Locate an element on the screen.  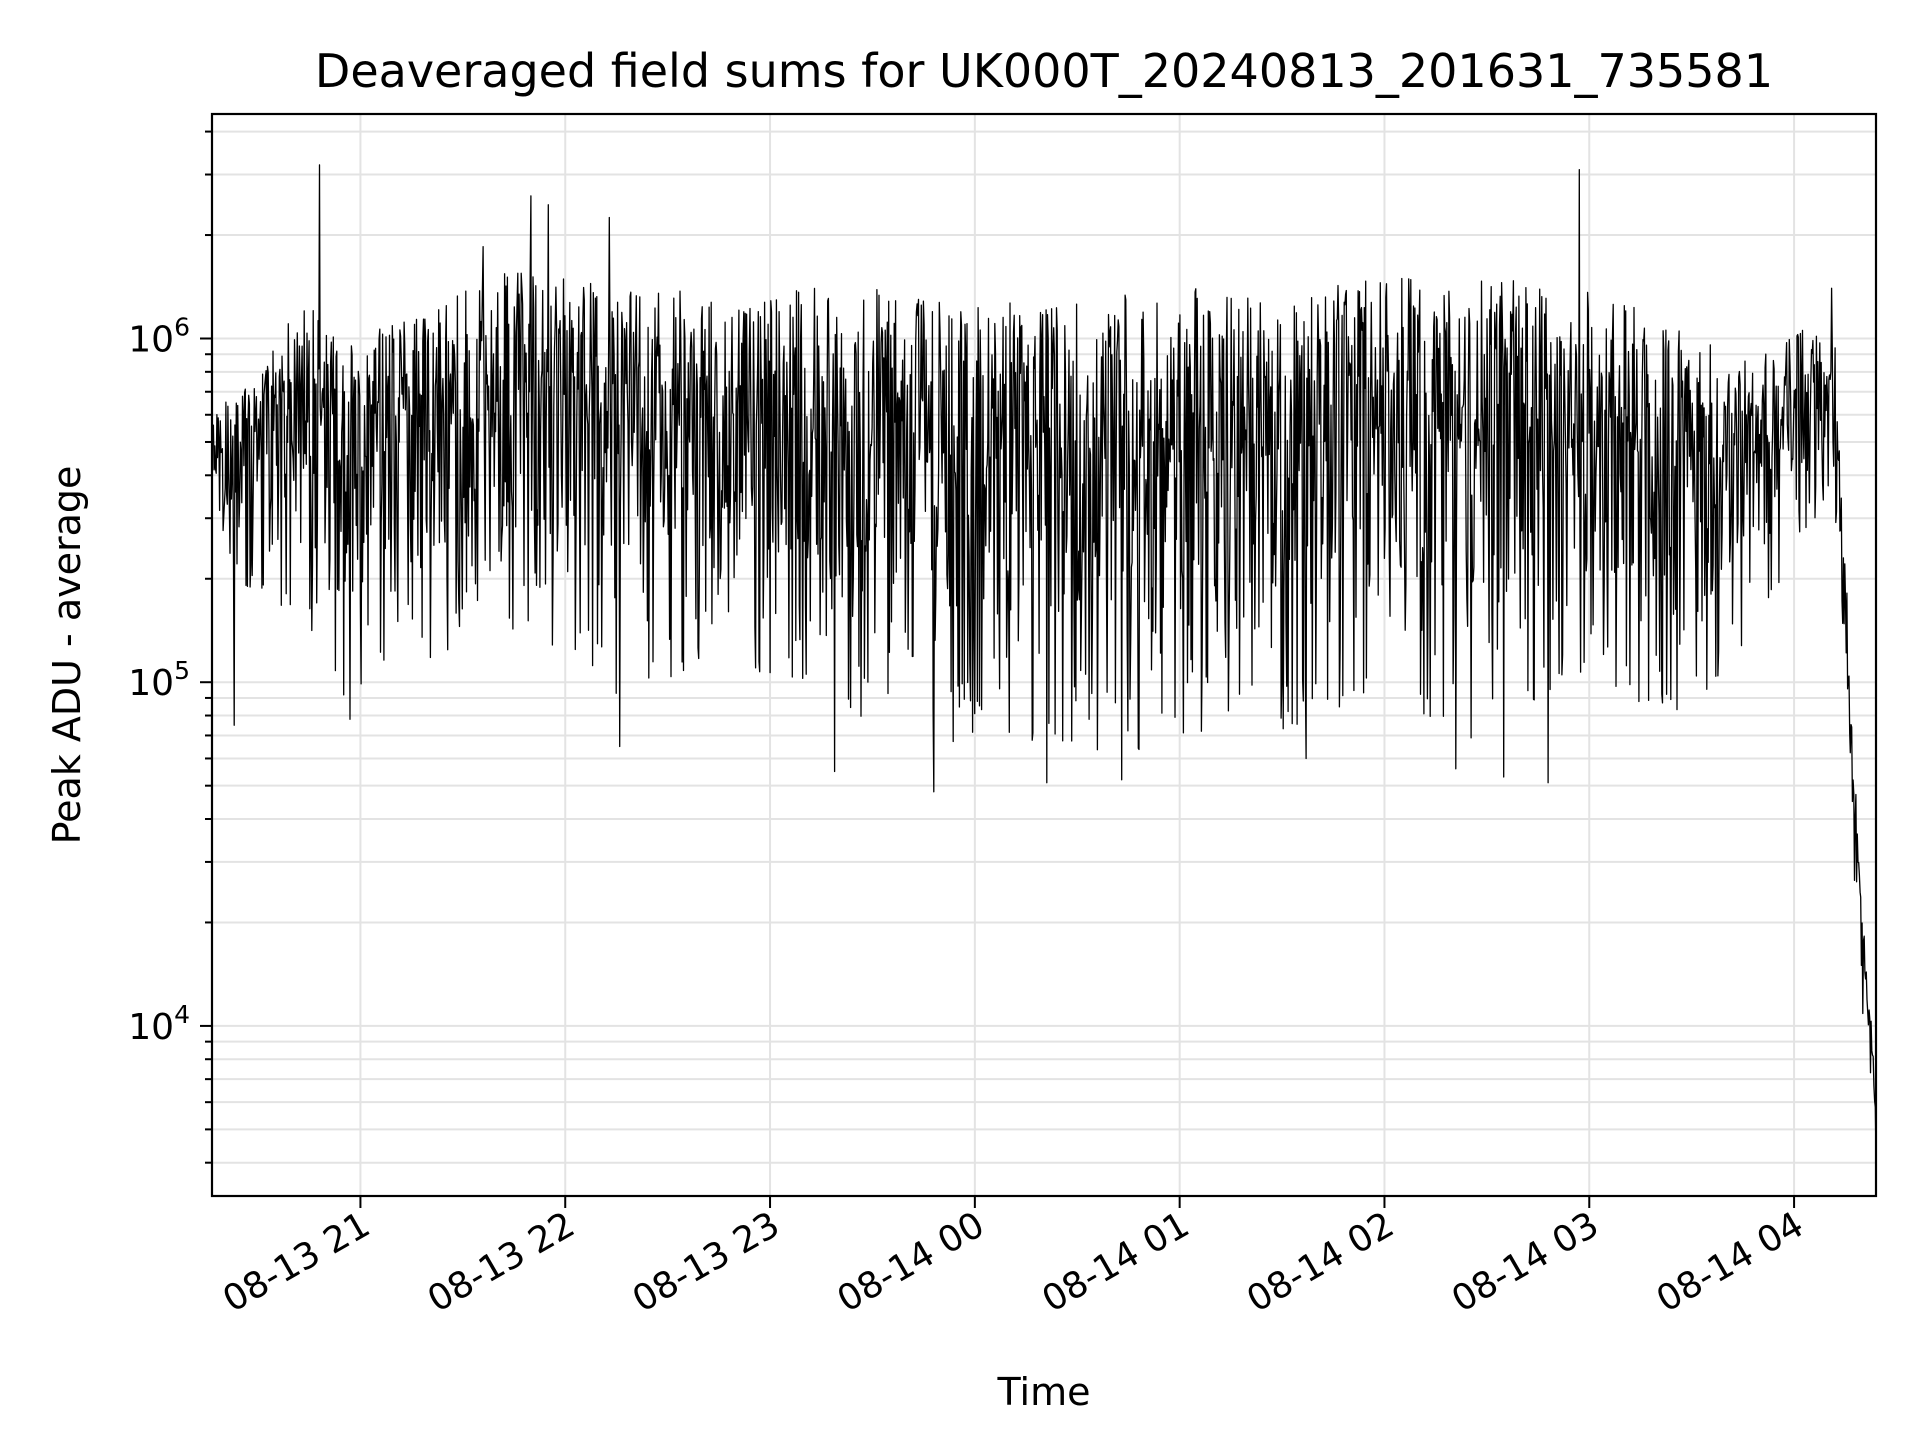
y-tick-label: 10⁵ is located at coordinates (159, 680).